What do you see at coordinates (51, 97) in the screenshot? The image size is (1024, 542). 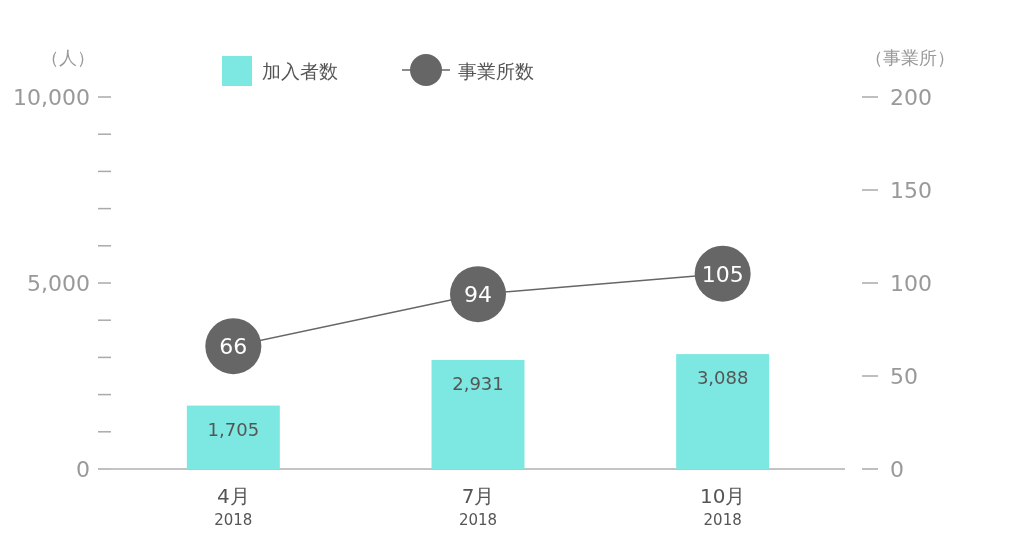 I see `y-tick-label: 10,000` at bounding box center [51, 97].